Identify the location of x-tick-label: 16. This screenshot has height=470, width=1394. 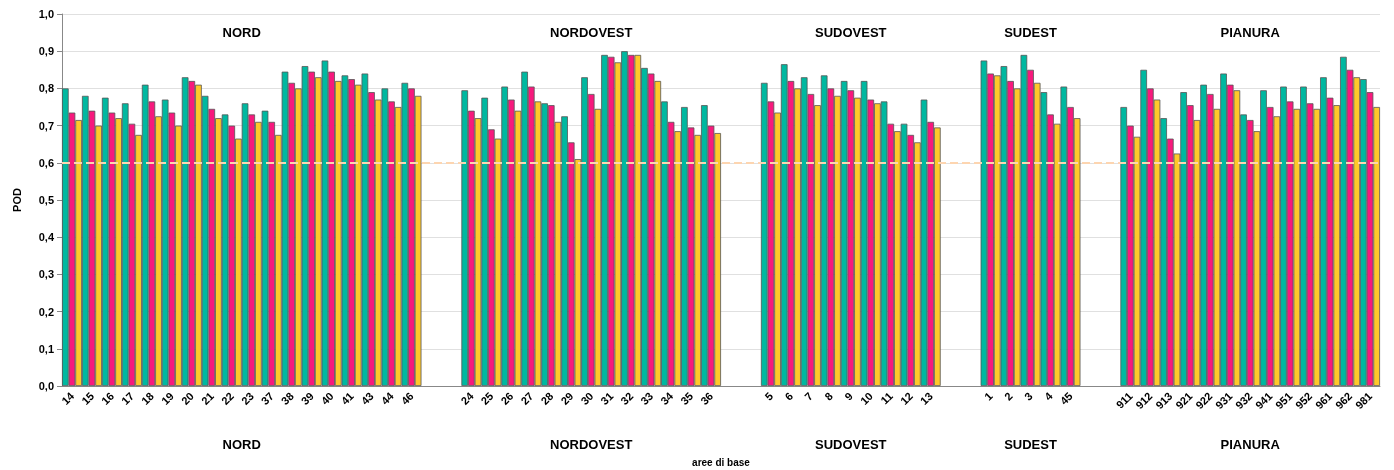
(108, 398).